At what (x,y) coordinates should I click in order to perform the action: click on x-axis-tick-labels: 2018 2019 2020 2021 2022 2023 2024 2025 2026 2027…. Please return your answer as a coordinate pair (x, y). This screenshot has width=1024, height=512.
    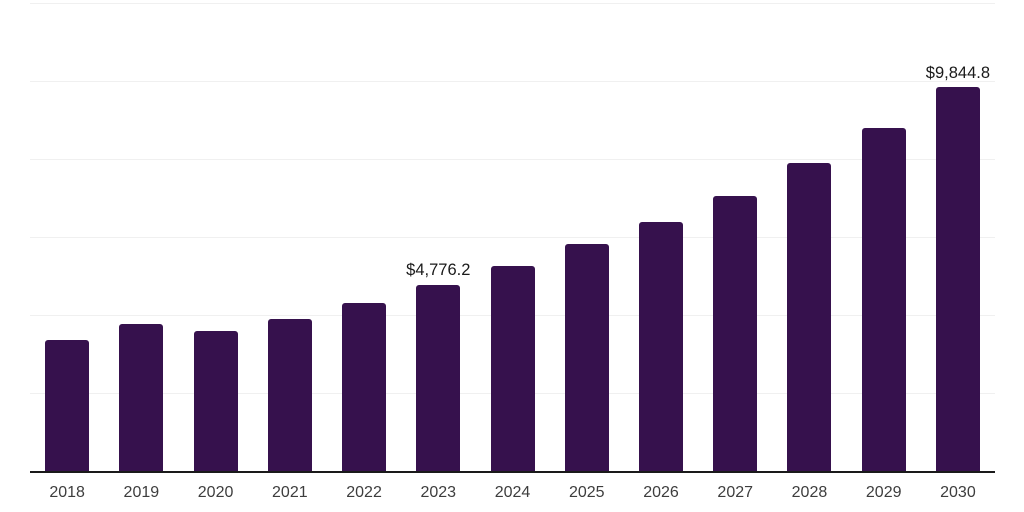
    Looking at the image, I should click on (512, 487).